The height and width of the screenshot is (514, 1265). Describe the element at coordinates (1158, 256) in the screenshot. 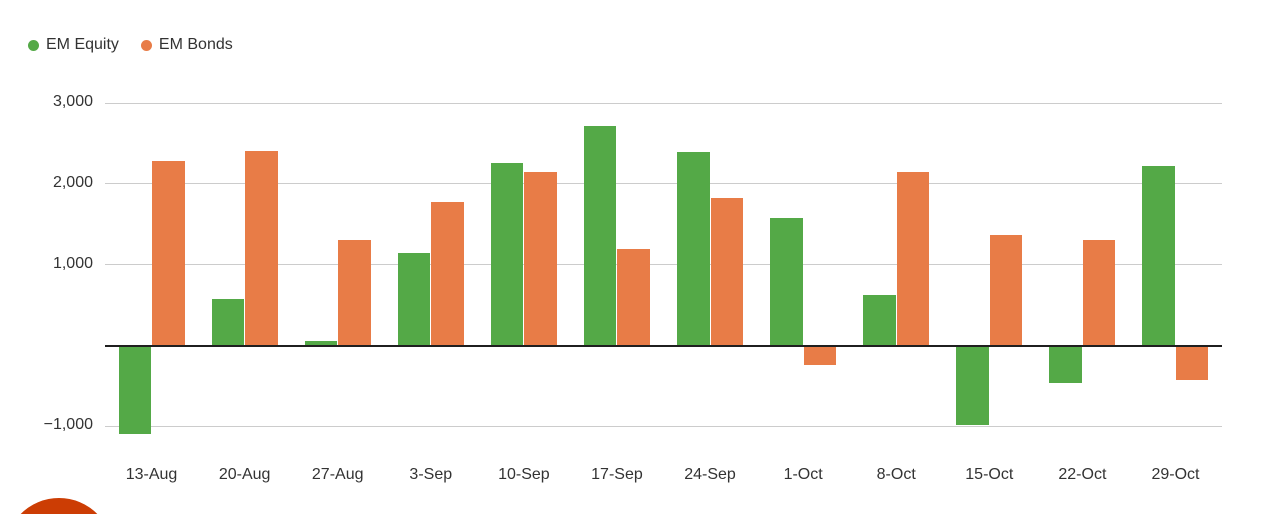

I see `bar-em-equity-29-oct` at that location.